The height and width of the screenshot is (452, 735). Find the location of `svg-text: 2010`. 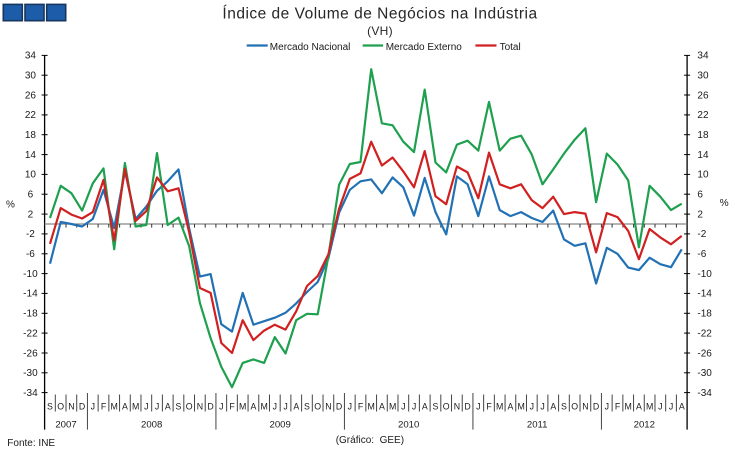

svg-text: 2010 is located at coordinates (408, 424).